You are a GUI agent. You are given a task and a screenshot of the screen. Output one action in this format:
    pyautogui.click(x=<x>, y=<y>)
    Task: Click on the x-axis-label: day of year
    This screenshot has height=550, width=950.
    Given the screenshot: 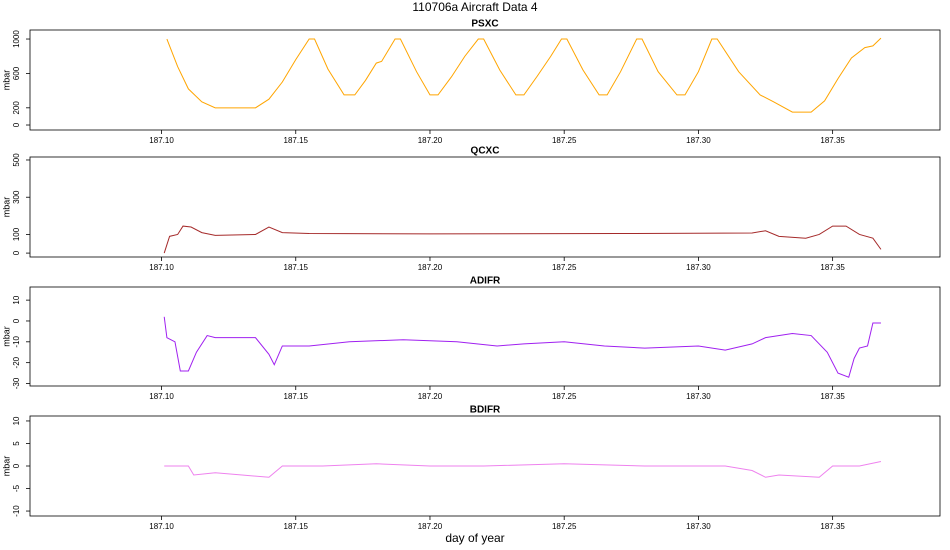 What is the action you would take?
    pyautogui.click(x=474, y=538)
    